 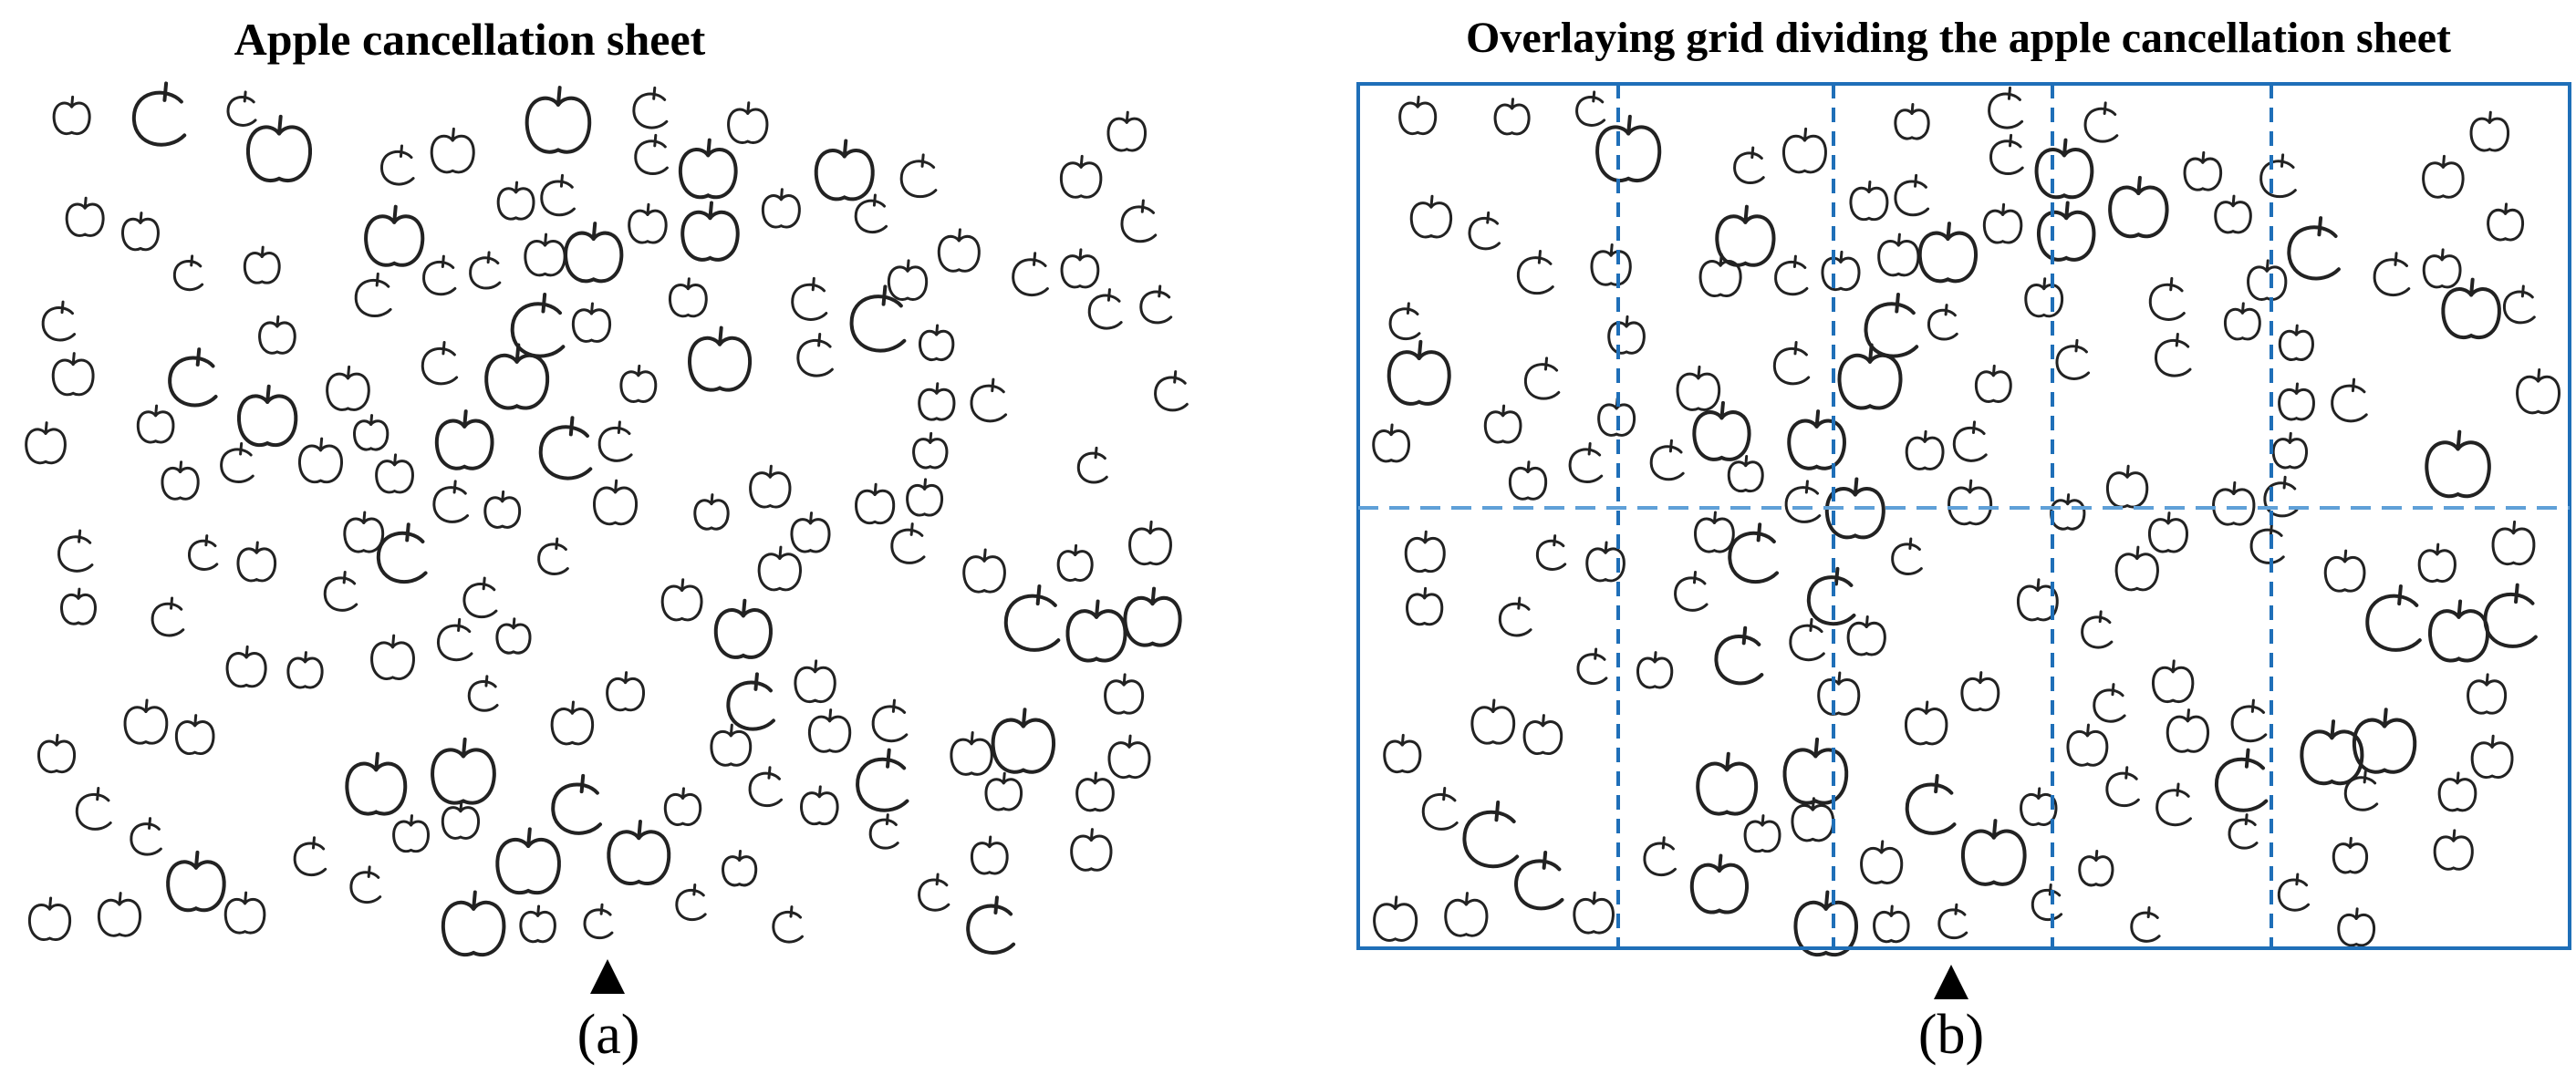 What do you see at coordinates (470, 39) in the screenshot?
I see `panel-a-title: Apple cancellation sheet` at bounding box center [470, 39].